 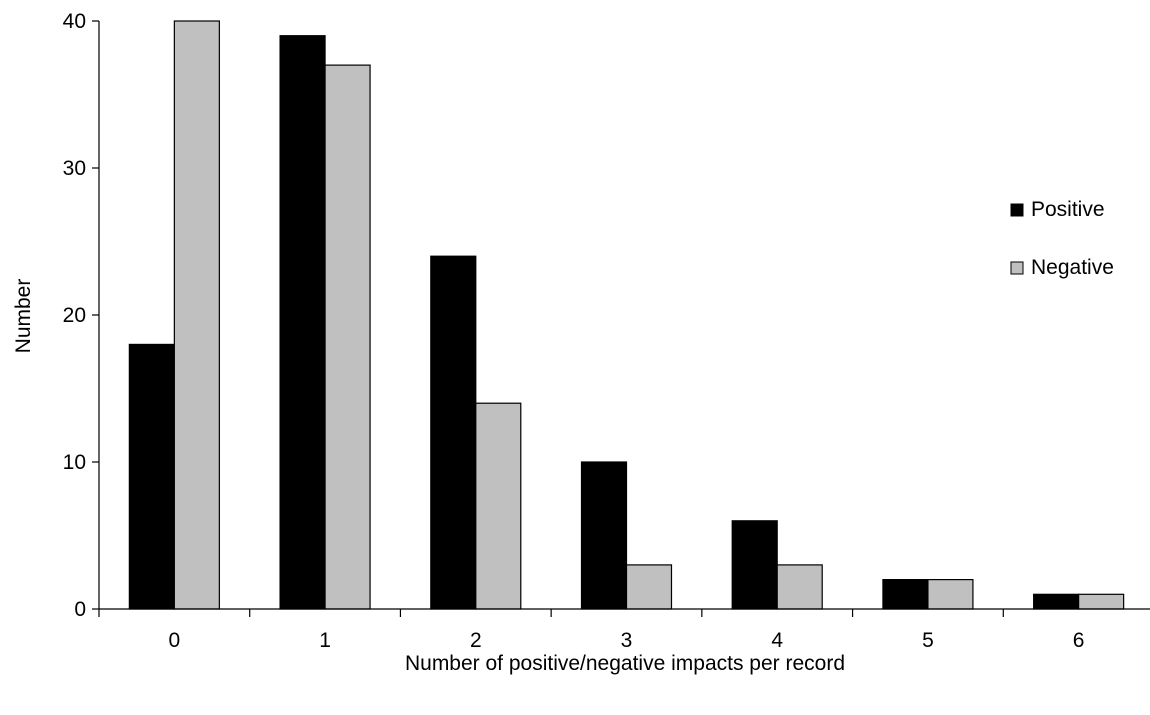 What do you see at coordinates (175, 640) in the screenshot?
I see `x-tick-label-0: 0` at bounding box center [175, 640].